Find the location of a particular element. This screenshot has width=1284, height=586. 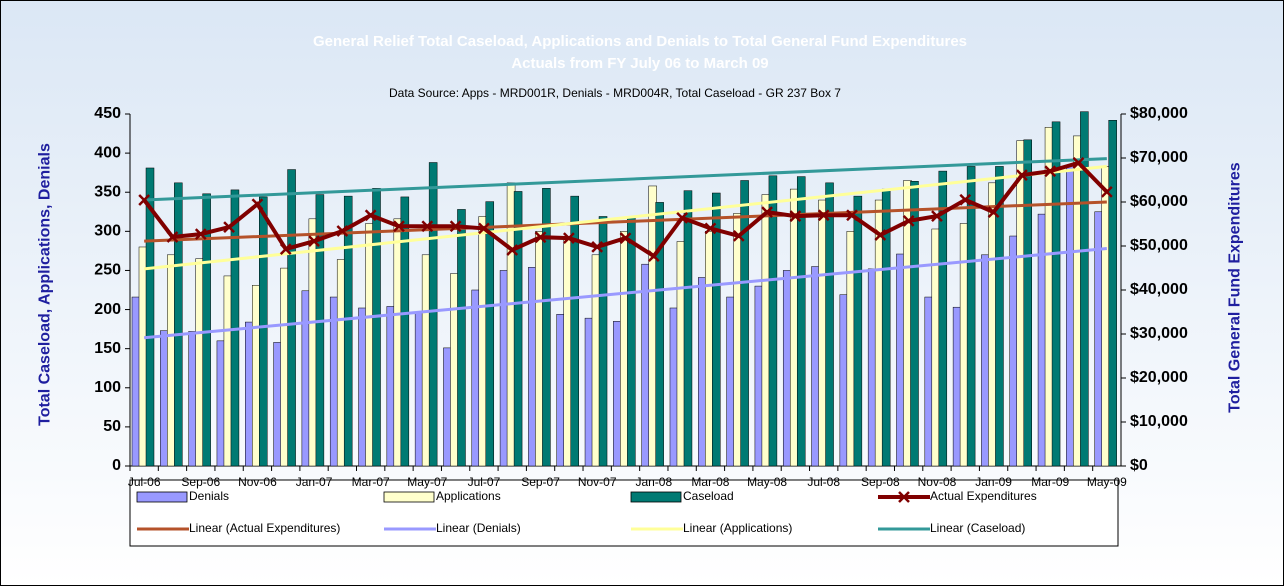

legend-label: Actual Expenditures is located at coordinates (983, 496).